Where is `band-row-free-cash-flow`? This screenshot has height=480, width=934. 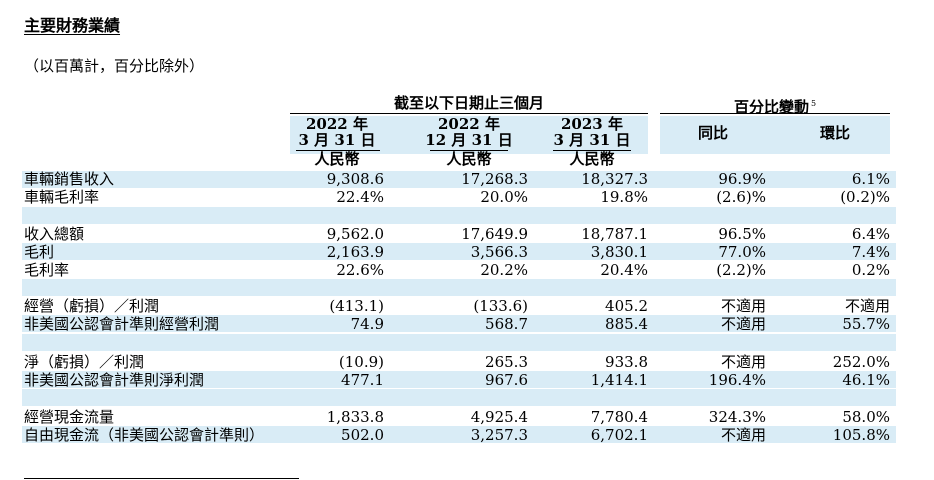 band-row-free-cash-flow is located at coordinates (459, 434).